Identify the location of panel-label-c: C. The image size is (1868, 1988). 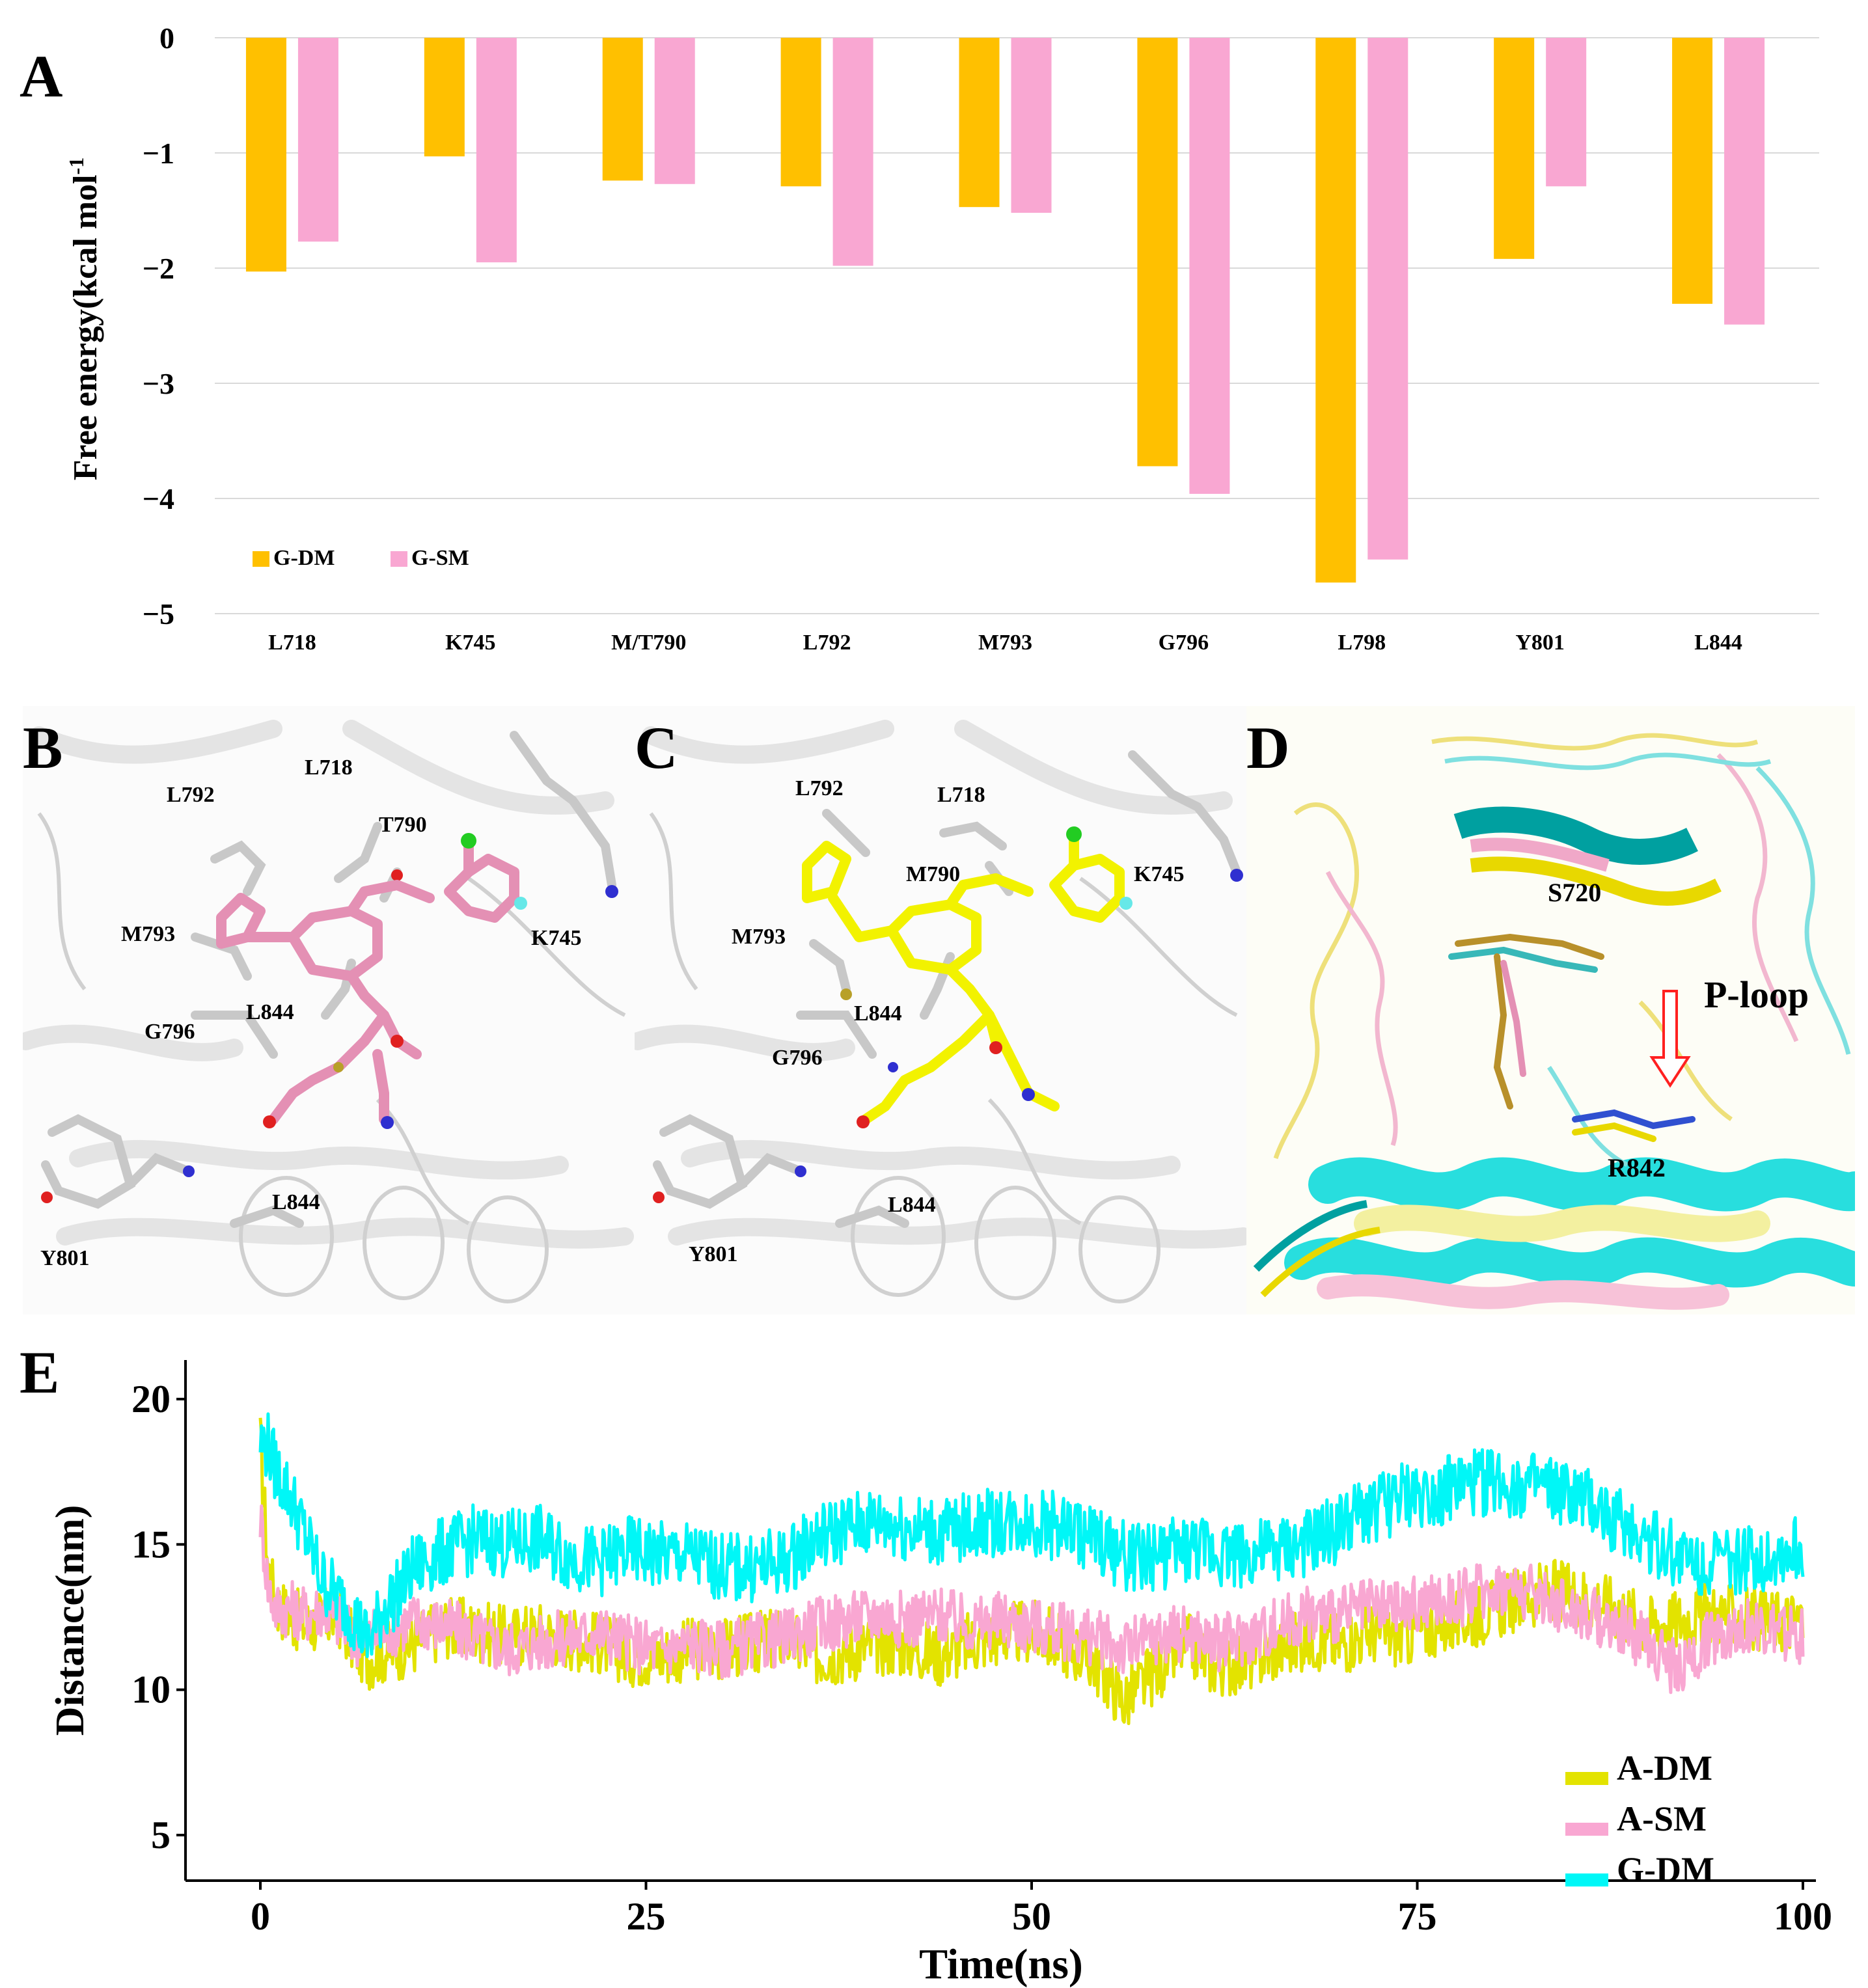
(656, 748).